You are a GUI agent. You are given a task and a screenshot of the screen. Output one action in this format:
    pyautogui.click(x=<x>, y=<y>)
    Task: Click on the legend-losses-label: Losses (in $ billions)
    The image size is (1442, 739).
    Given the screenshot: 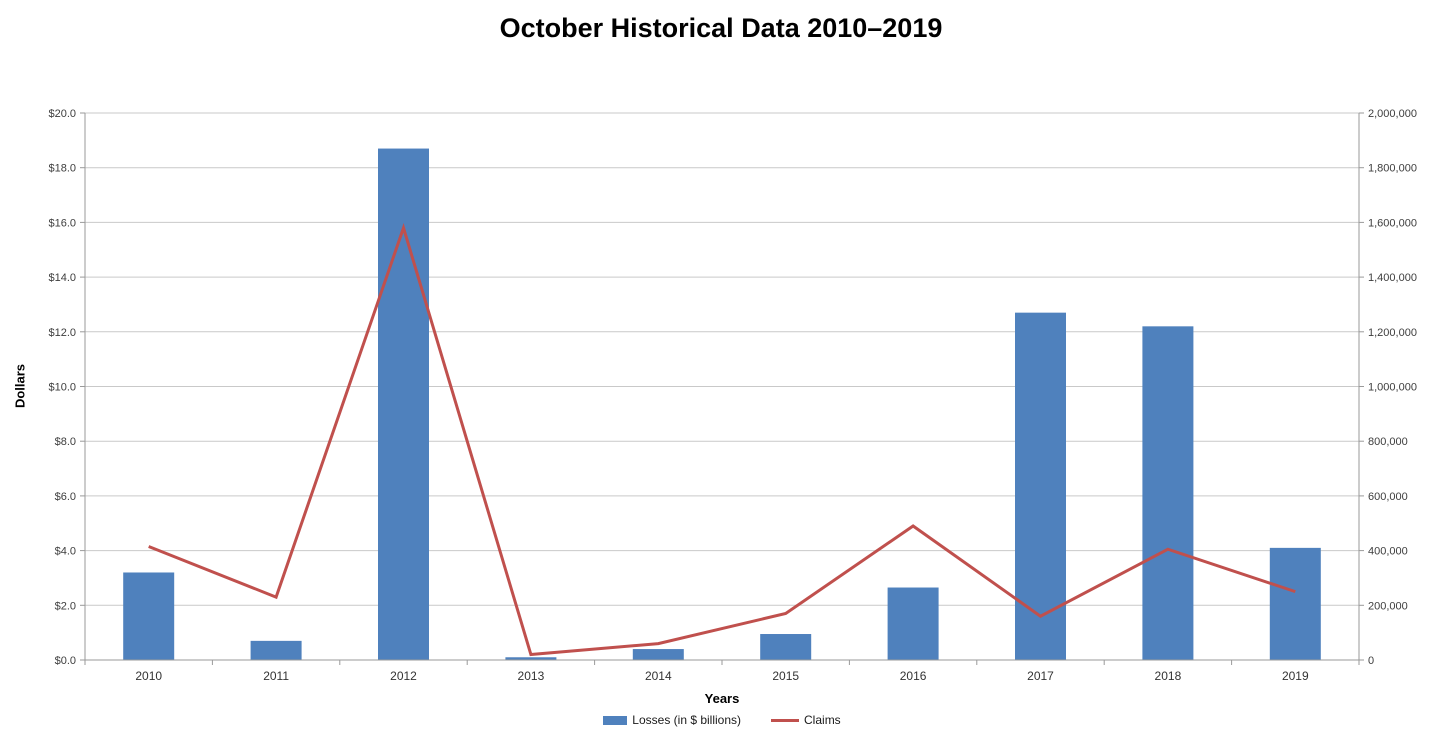 What is the action you would take?
    pyautogui.click(x=687, y=720)
    